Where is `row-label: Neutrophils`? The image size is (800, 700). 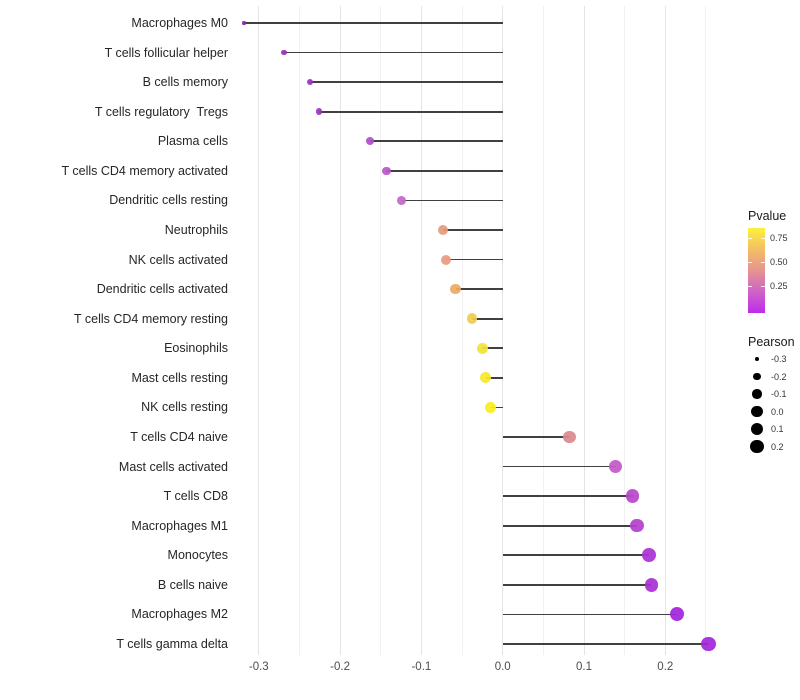
row-label: Neutrophils is located at coordinates (196, 229).